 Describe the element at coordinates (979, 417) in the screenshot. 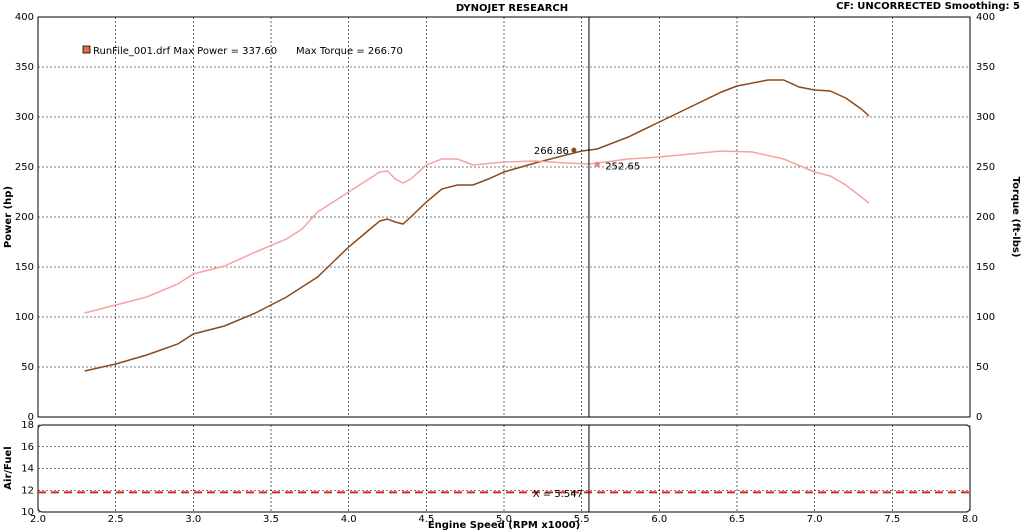

I see `y2-tick-label: 0` at that location.